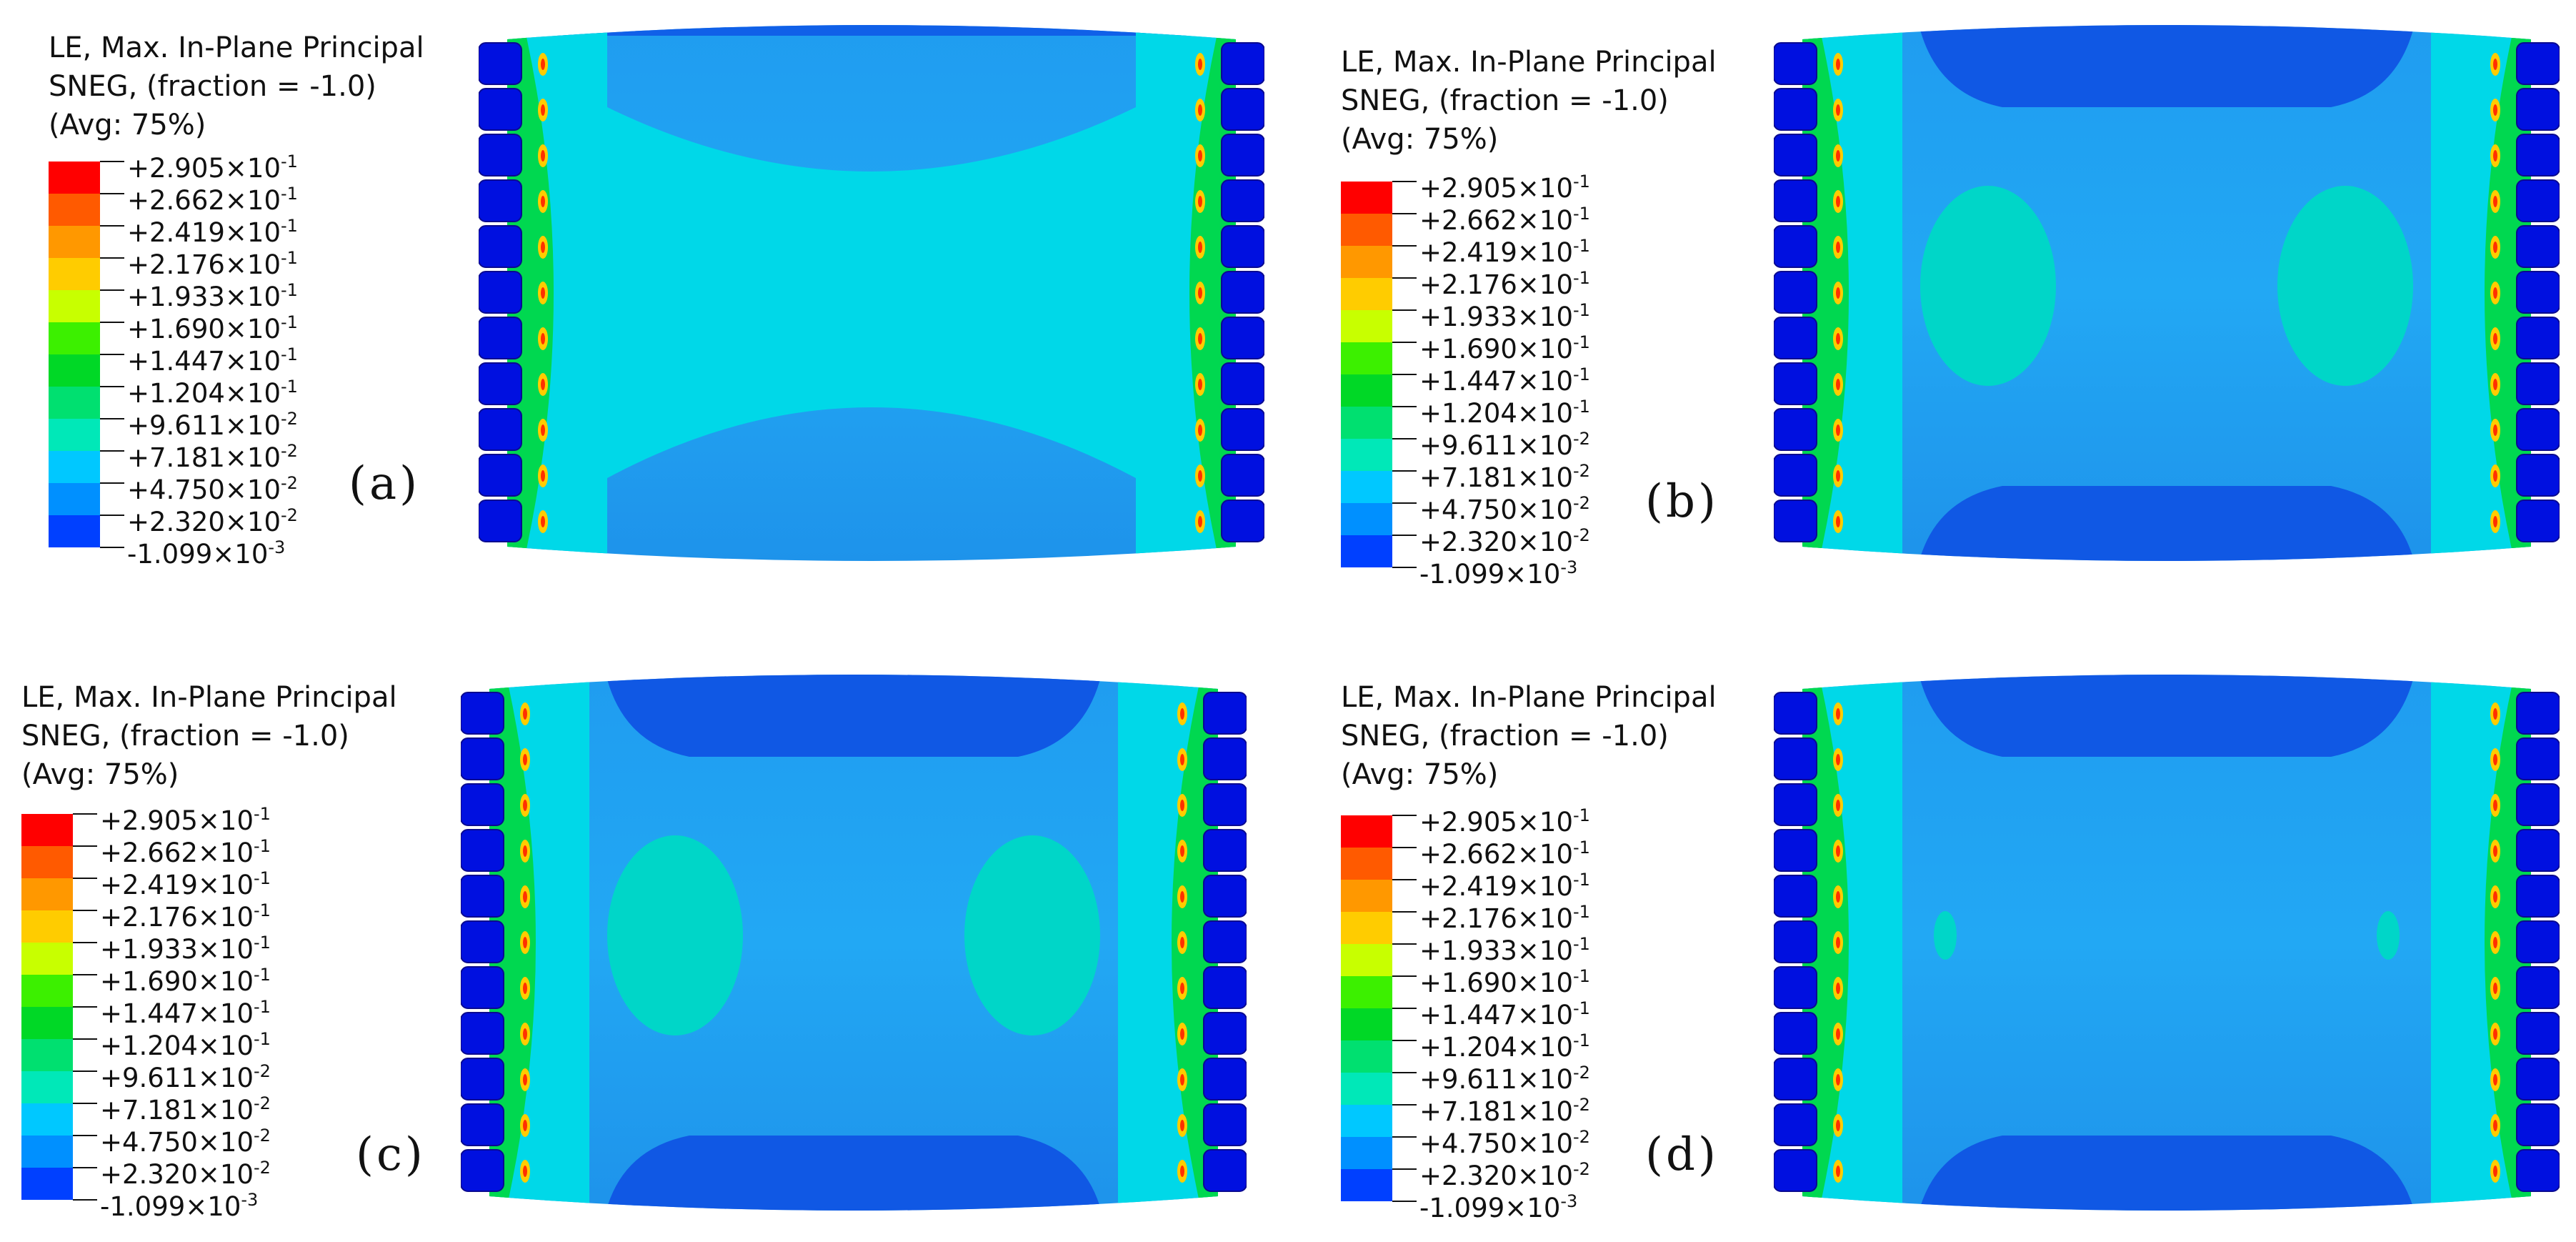  Describe the element at coordinates (1529, 697) in the screenshot. I see `legend-variable: LE, Max. In-Plane Principal` at that location.